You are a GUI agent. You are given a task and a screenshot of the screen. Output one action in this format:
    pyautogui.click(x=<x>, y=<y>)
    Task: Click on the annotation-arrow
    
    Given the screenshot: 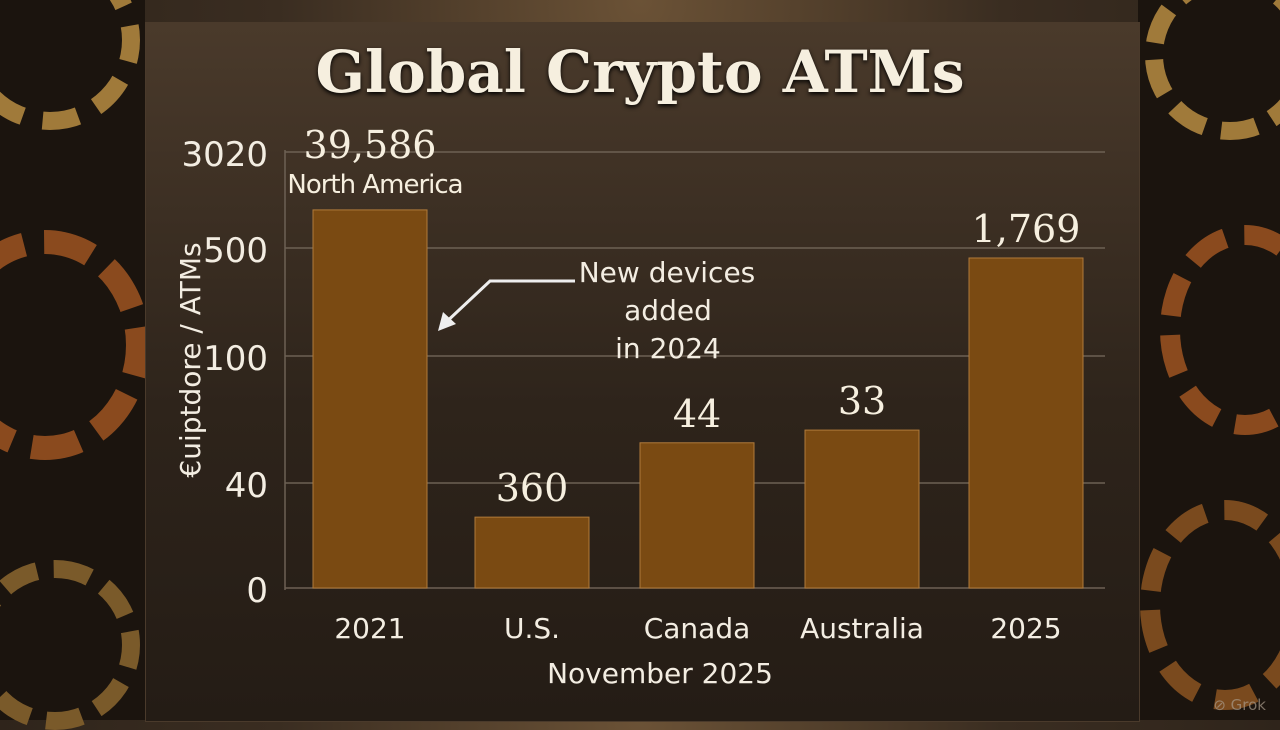 What is the action you would take?
    pyautogui.click(x=507, y=303)
    